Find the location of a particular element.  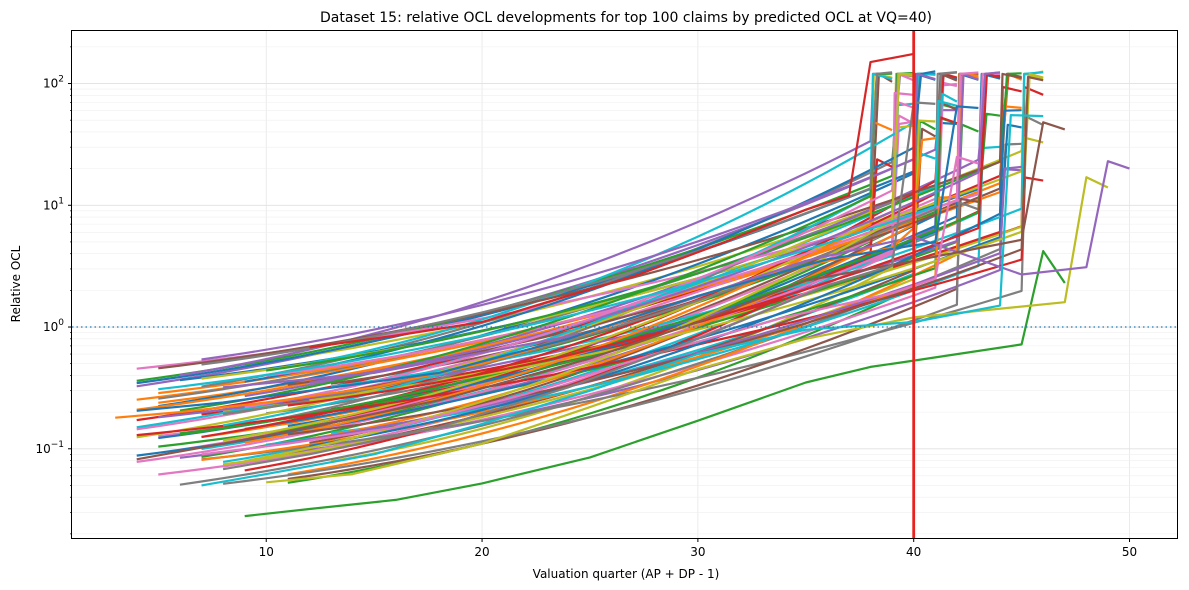

x-axis-title: Valuation quarter (AP + DP - 1) is located at coordinates (626, 574).